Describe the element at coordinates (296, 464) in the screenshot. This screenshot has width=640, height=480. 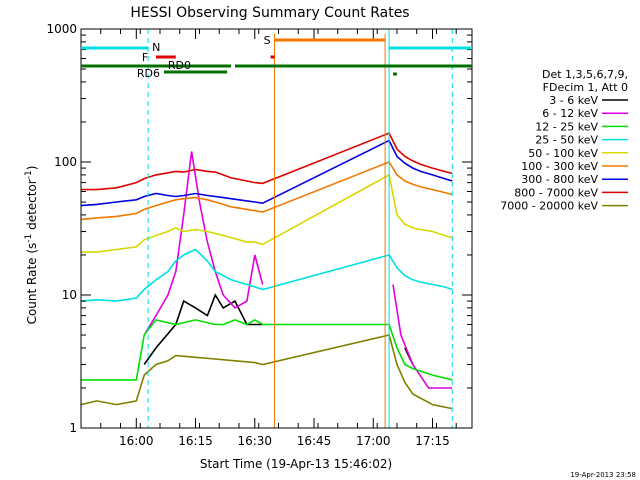
I see `x-axis-label: Start Time (19-Apr-13 15:46:02)` at that location.